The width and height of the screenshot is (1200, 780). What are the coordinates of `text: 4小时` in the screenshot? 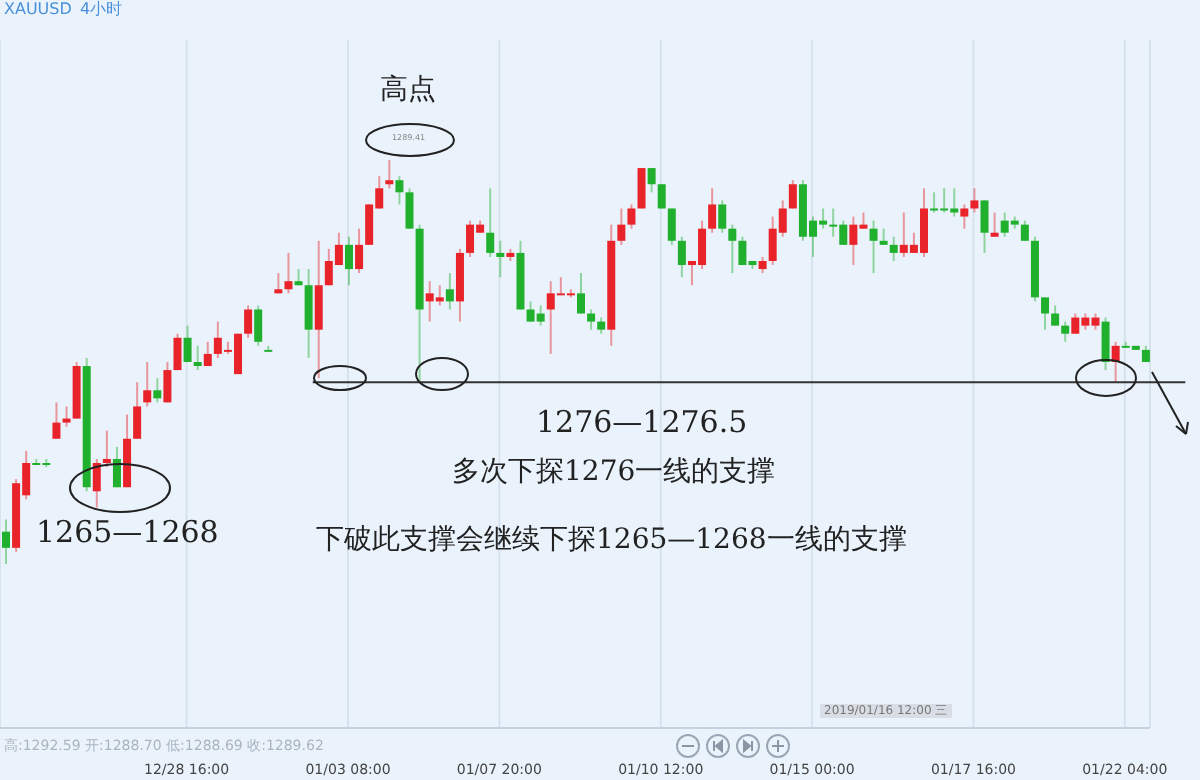 It's located at (101, 10).